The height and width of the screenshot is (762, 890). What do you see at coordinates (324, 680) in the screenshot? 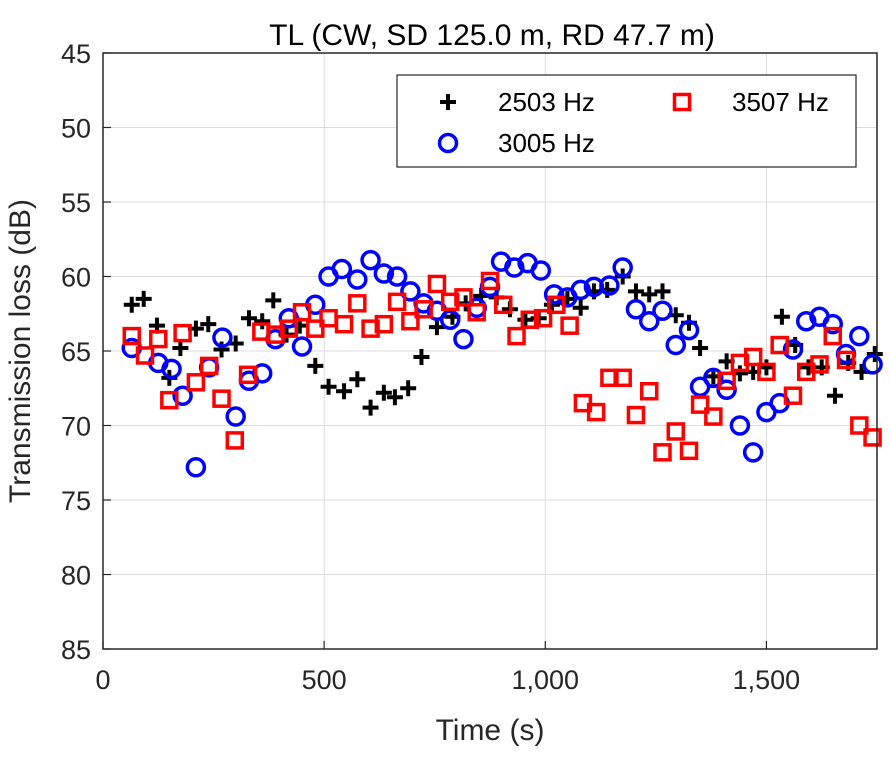
I see `x-tick-label: 500` at bounding box center [324, 680].